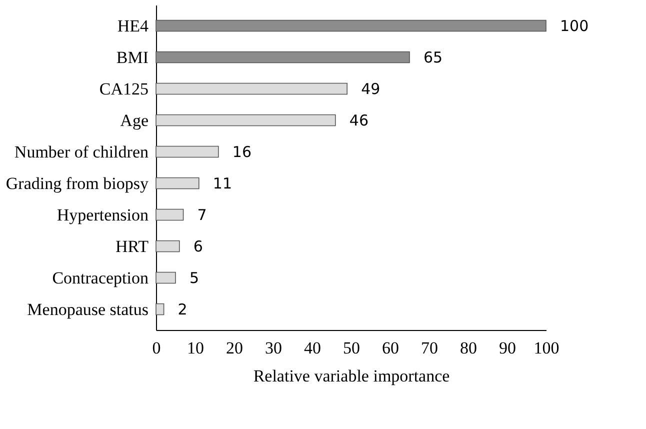 The image size is (646, 429). What do you see at coordinates (273, 348) in the screenshot?
I see `x-tick-label: 30` at bounding box center [273, 348].